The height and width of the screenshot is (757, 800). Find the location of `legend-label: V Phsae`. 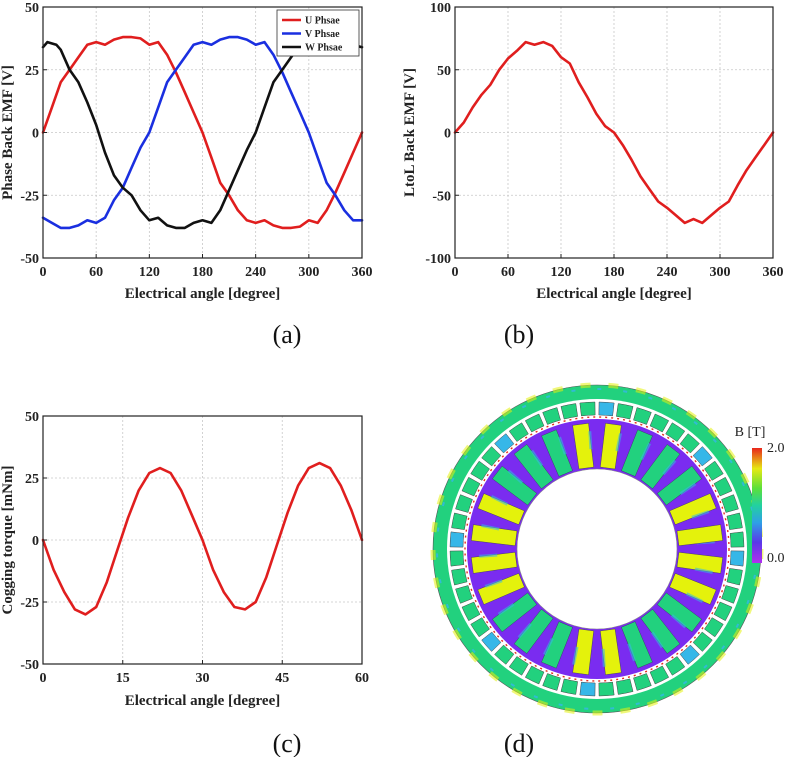

legend-label: V Phsae is located at coordinates (322, 34).